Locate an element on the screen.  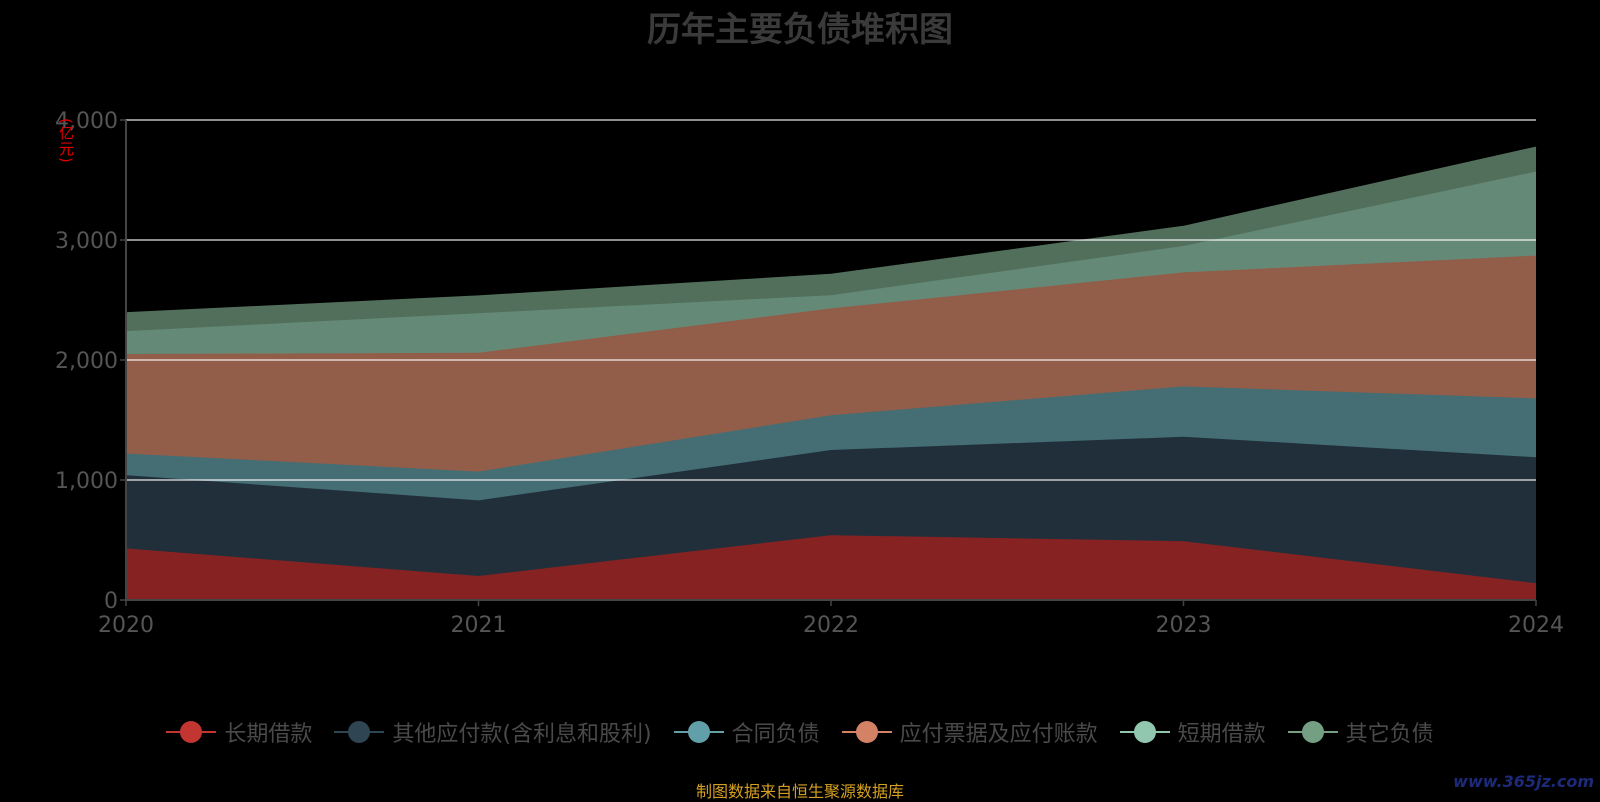
legend-label: 应付票据及应付账款 is located at coordinates (998, 734).